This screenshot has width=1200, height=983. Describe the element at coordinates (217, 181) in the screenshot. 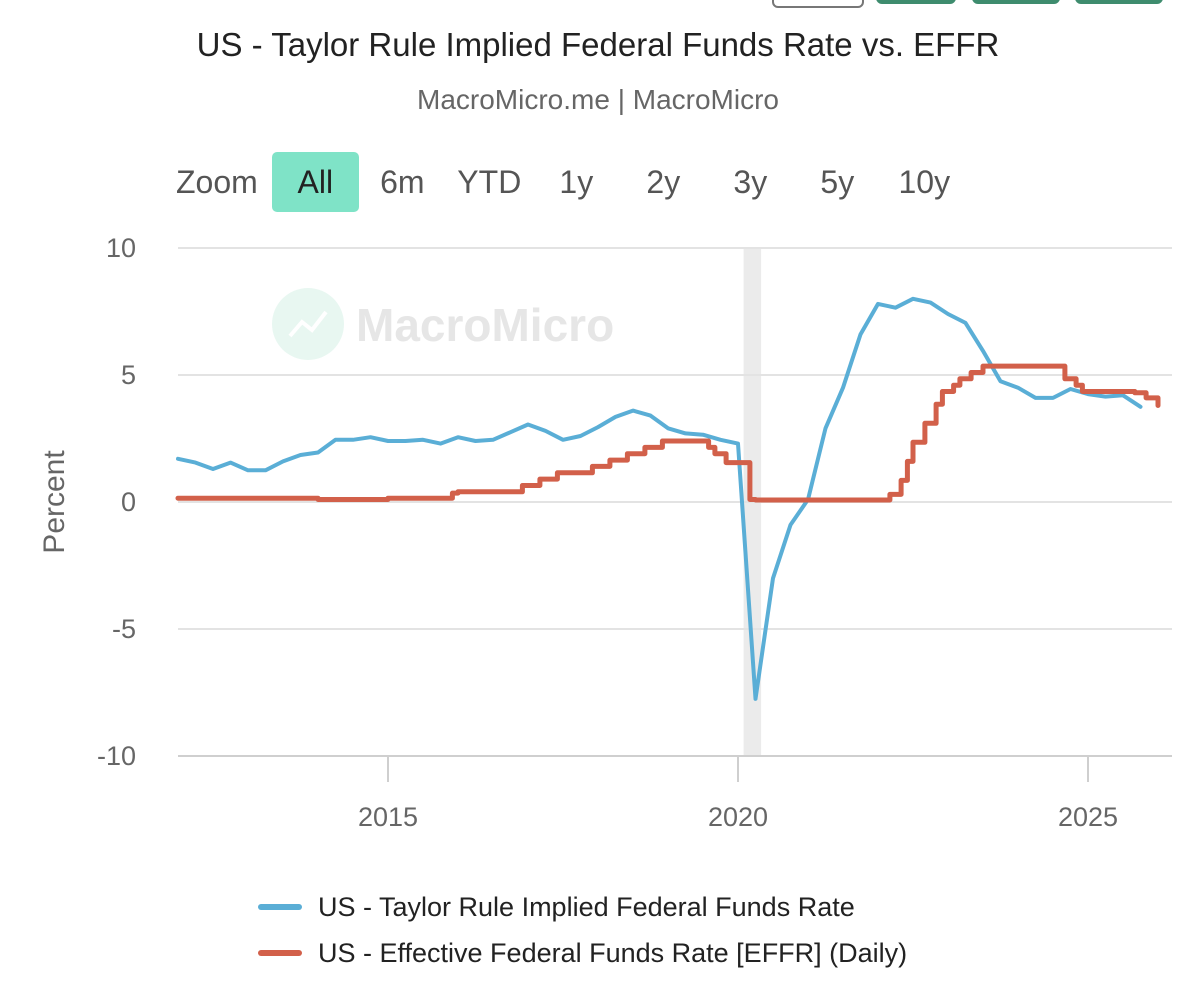

I see `zoom-label: Zoom` at that location.